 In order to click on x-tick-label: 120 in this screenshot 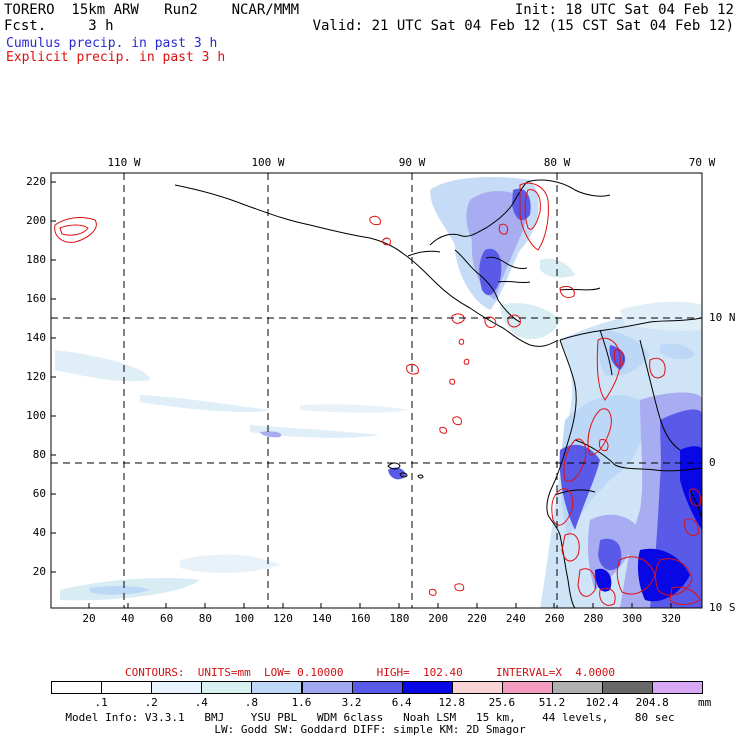, I will do `click(283, 618)`.